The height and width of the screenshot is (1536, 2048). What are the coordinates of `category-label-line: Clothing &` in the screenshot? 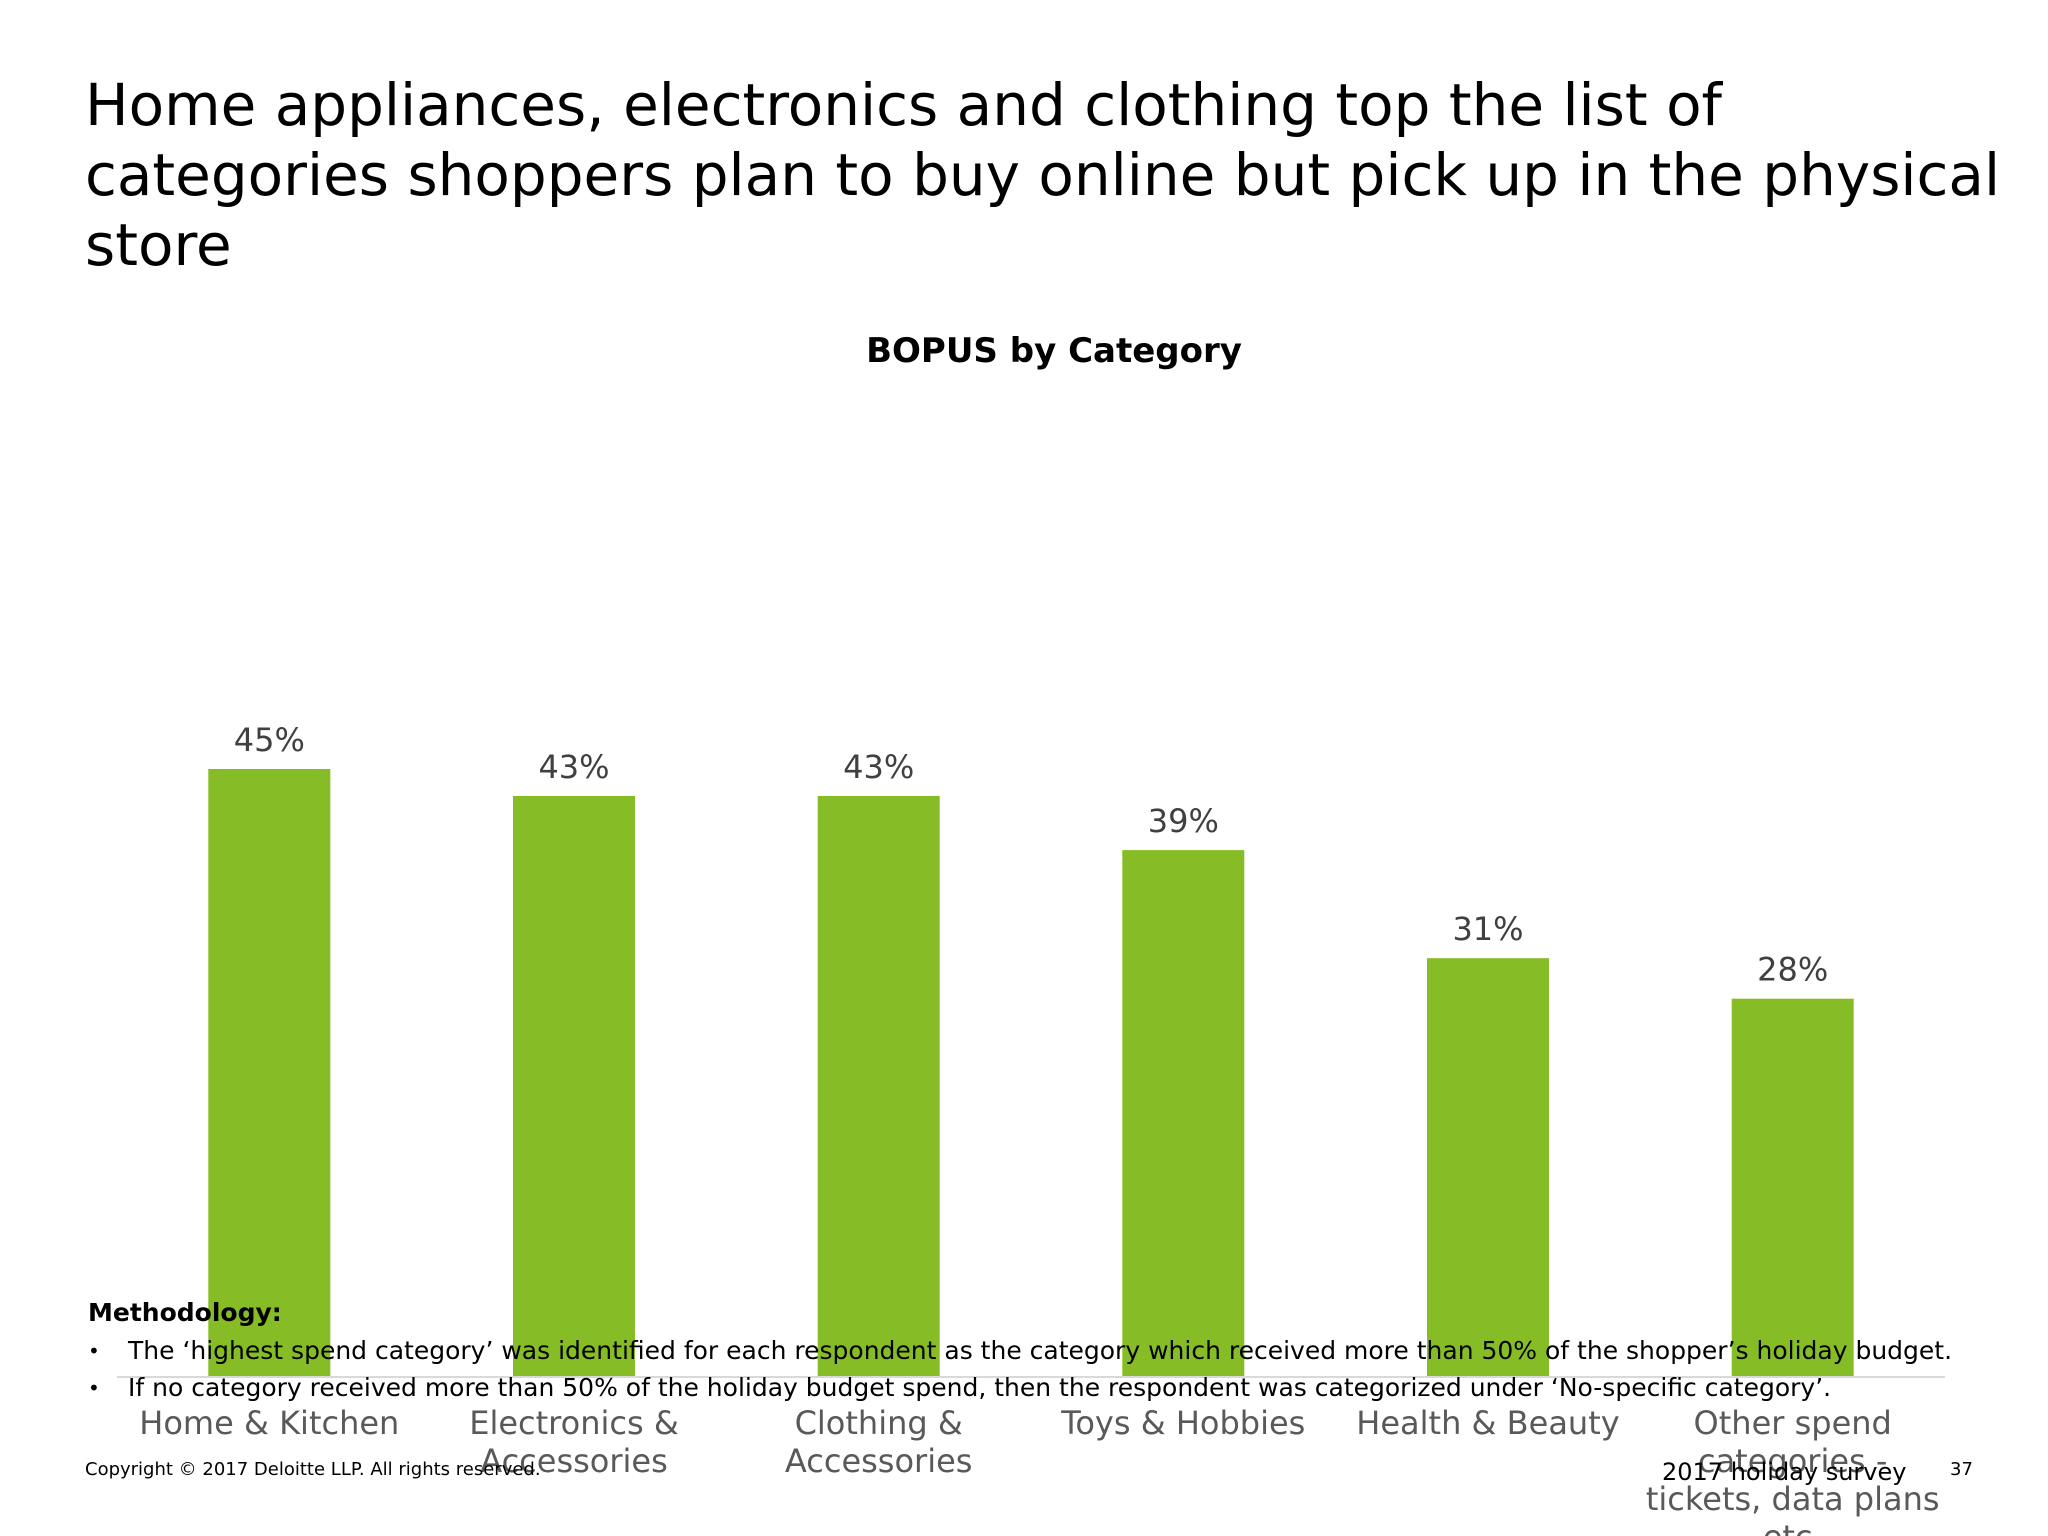 It's located at (879, 1423).